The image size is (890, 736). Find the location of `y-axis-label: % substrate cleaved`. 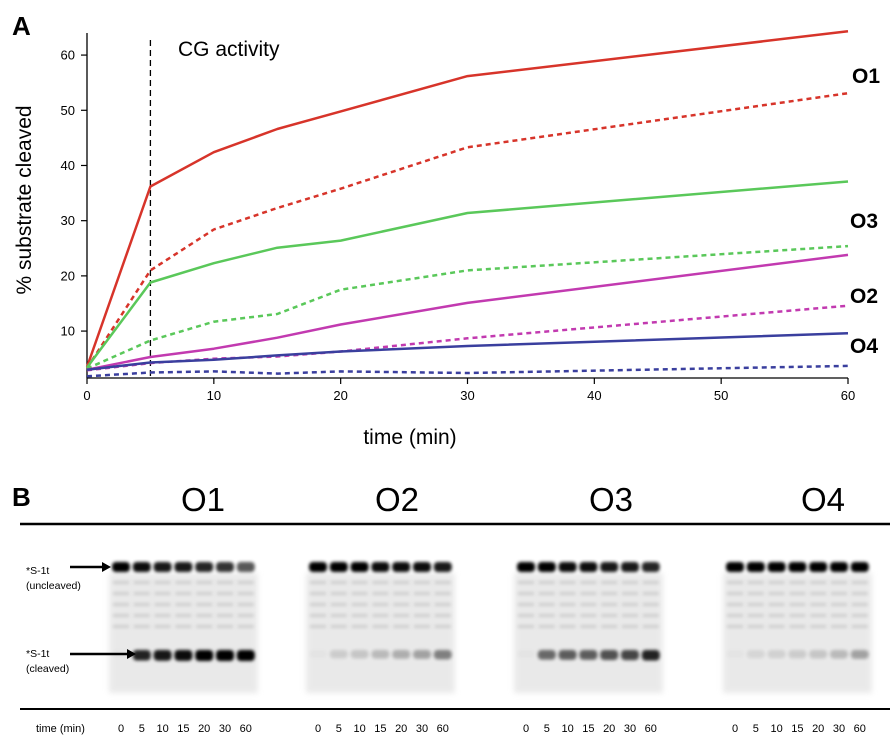

y-axis-label: % substrate cleaved is located at coordinates (24, 199).